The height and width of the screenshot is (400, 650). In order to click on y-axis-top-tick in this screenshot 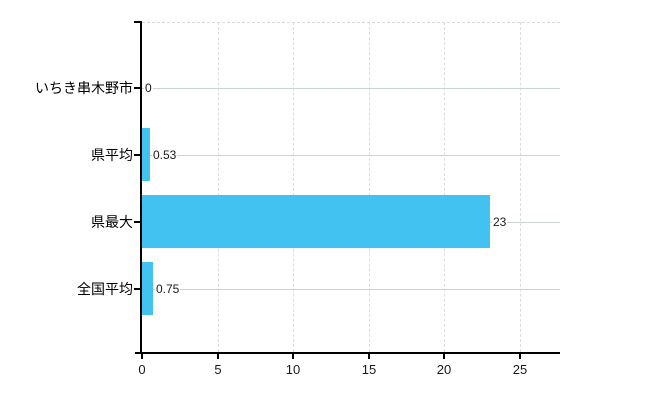, I will do `click(138, 22)`.